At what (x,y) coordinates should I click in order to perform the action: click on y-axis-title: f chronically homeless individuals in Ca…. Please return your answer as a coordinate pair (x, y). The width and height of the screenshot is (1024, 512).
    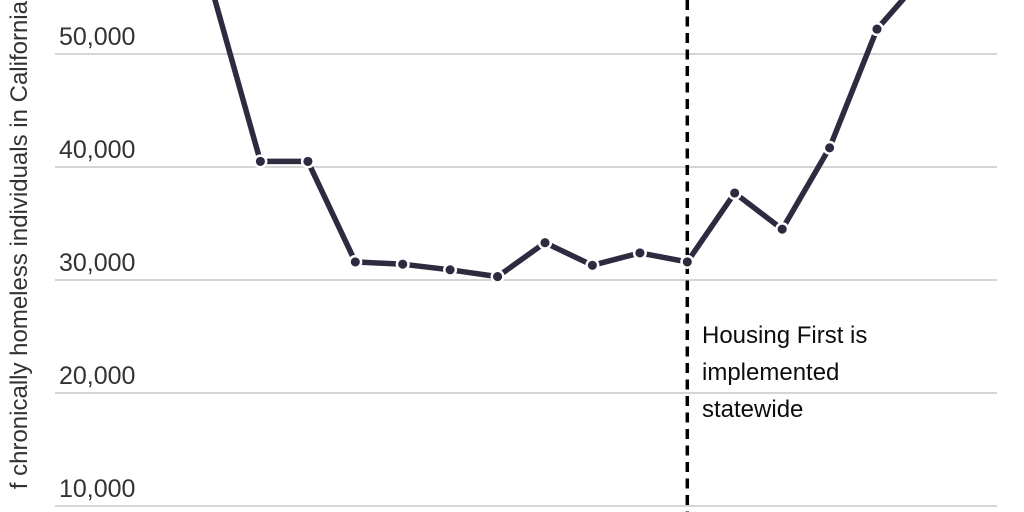
    Looking at the image, I should click on (19, 245).